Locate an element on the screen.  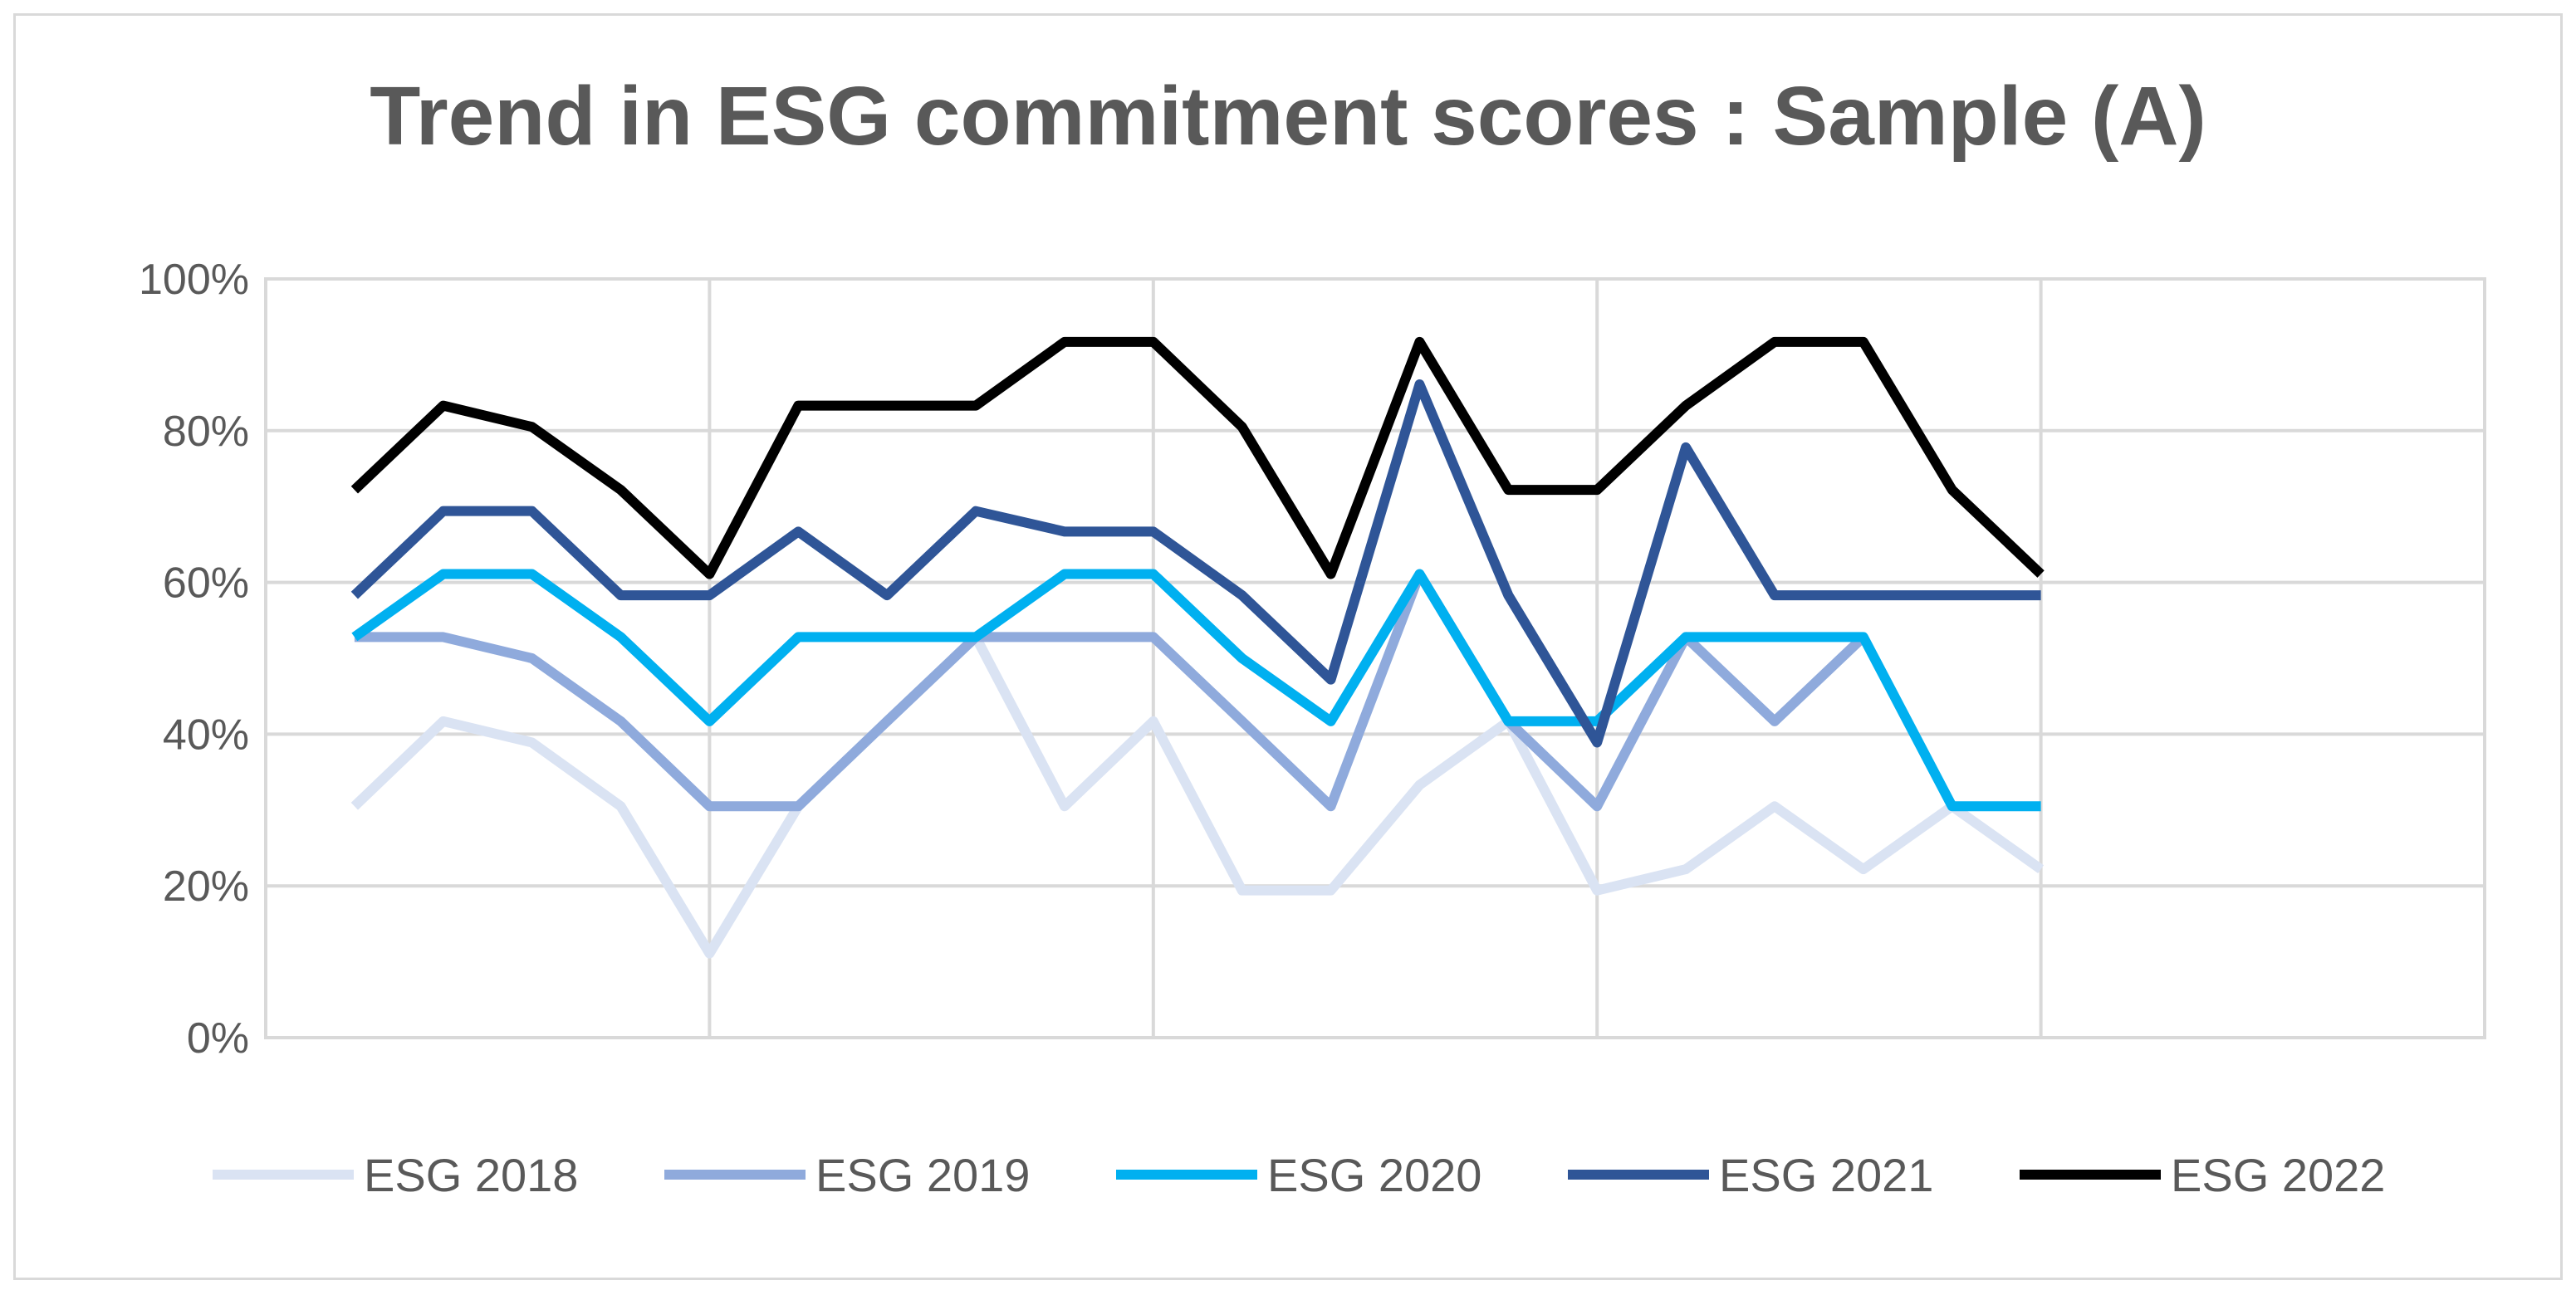
series-line-esg-2019 is located at coordinates (1110, 691).